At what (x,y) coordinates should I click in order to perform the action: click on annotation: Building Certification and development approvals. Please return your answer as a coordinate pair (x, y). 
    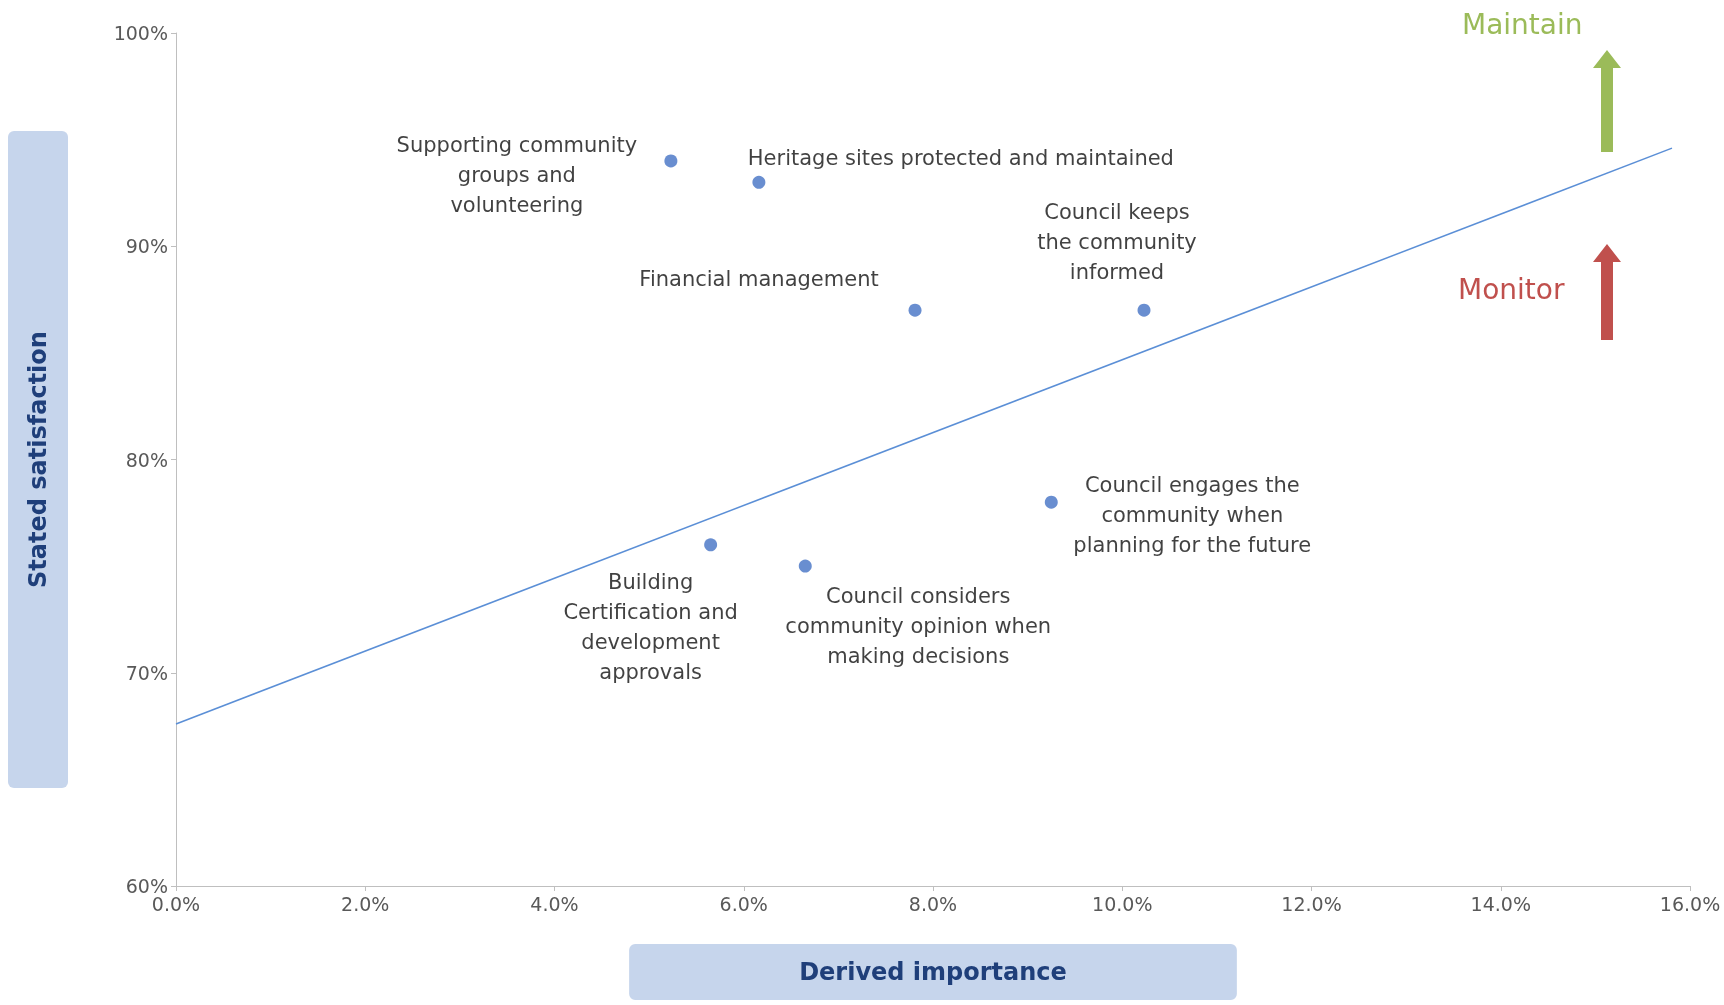
    Looking at the image, I should click on (650, 626).